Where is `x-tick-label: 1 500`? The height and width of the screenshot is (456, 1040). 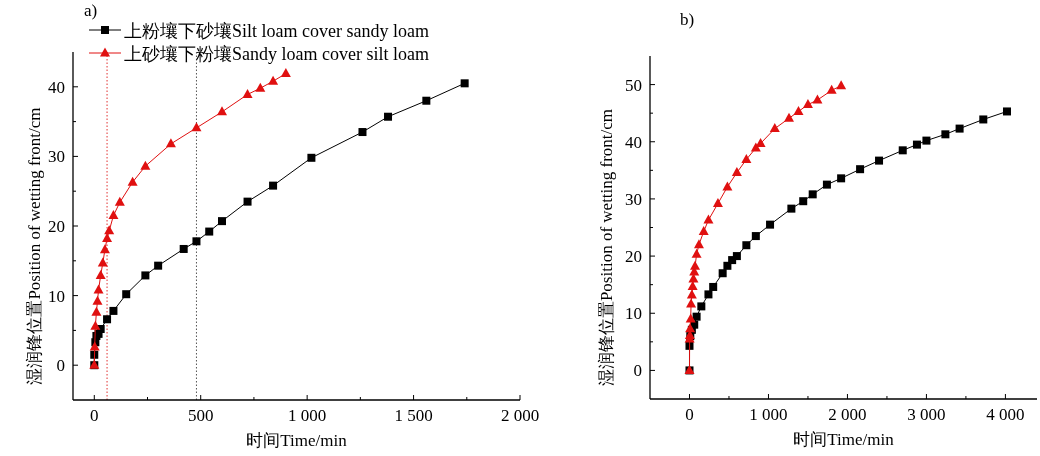 x-tick-label: 1 500 is located at coordinates (413, 415).